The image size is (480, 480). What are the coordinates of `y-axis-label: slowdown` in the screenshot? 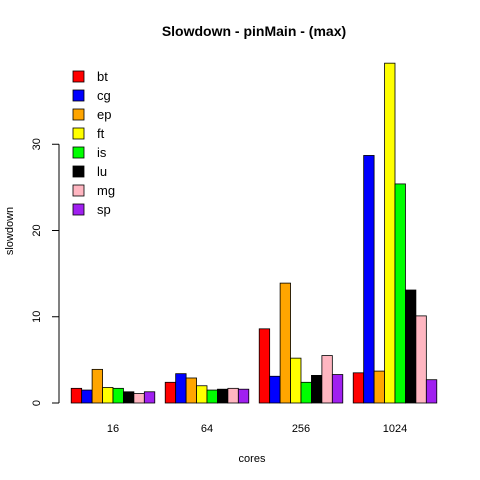 It's located at (10, 231).